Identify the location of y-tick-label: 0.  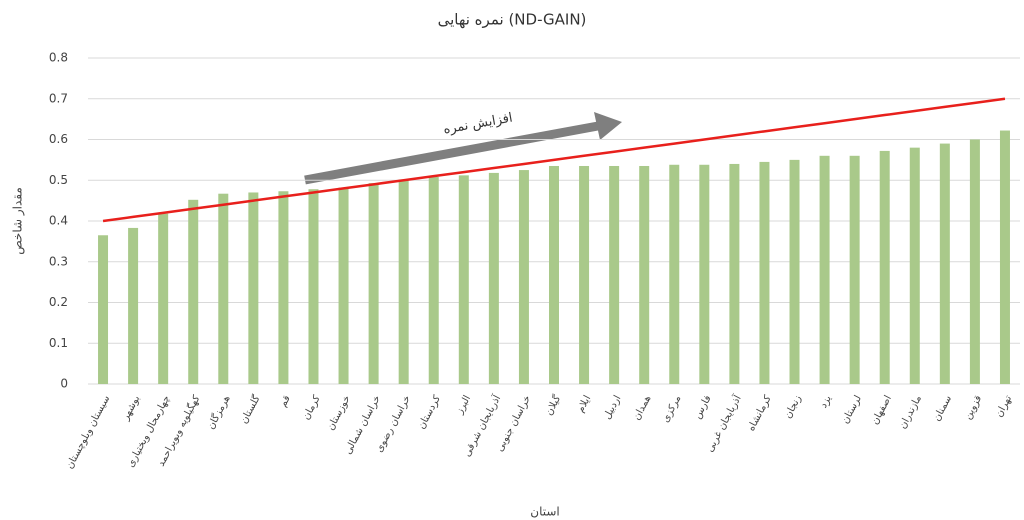
(64, 384).